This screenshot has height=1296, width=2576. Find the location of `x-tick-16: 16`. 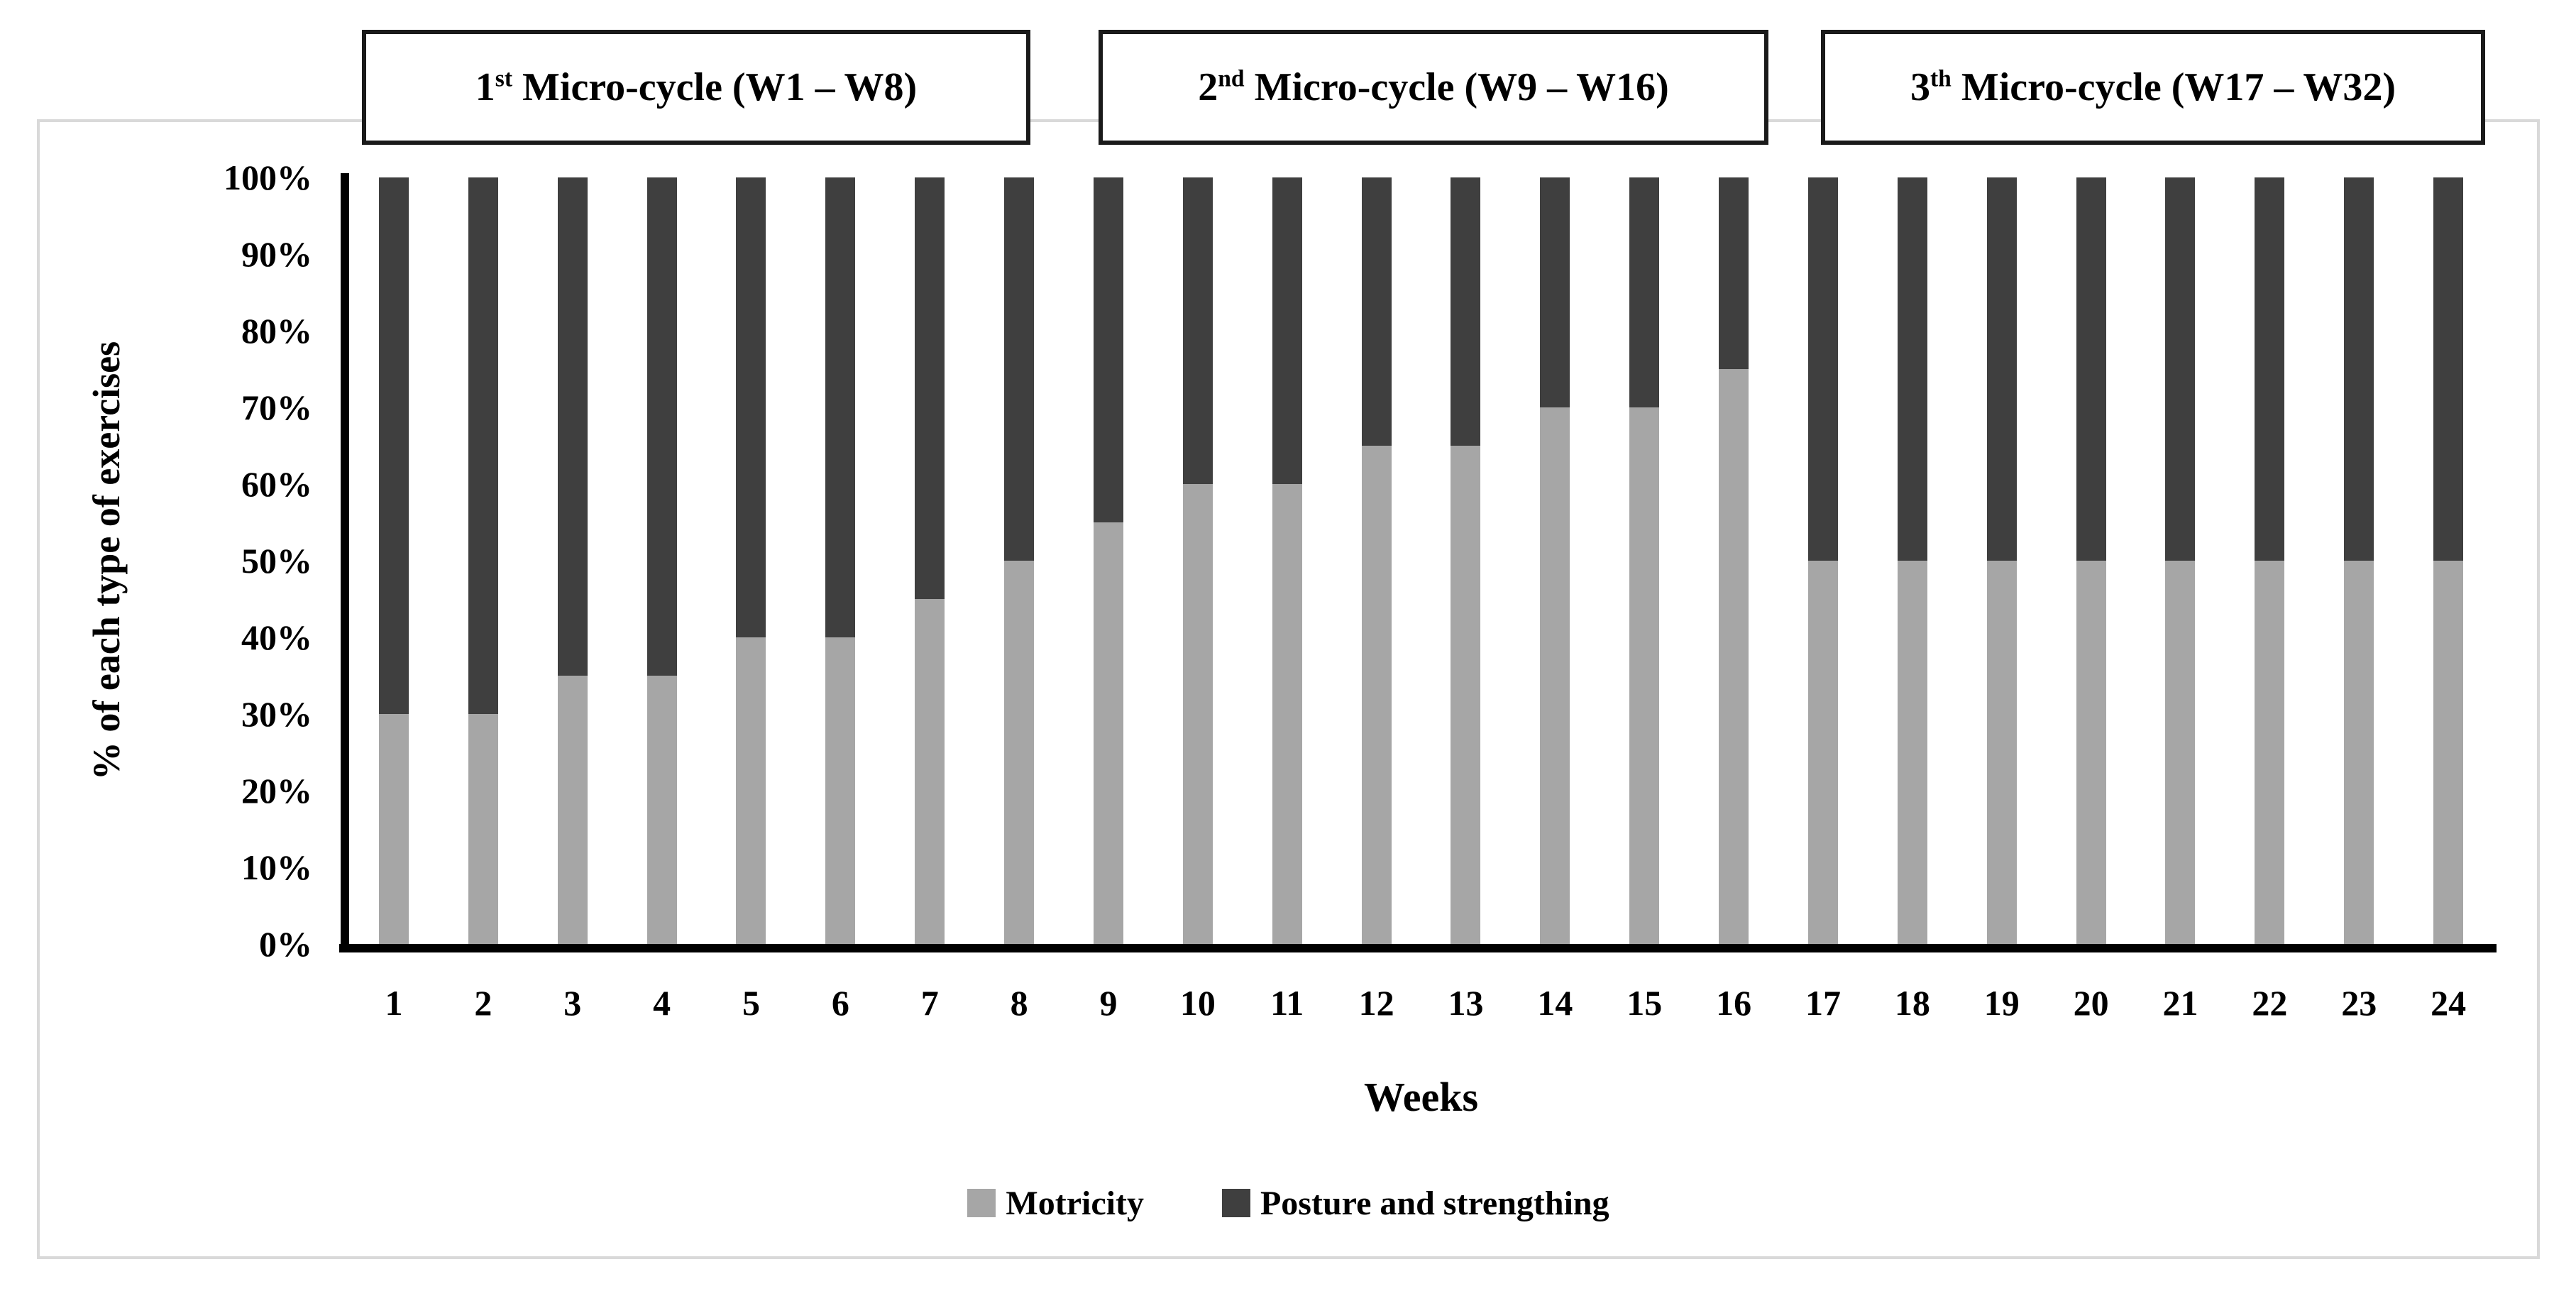

x-tick-16: 16 is located at coordinates (1734, 1003).